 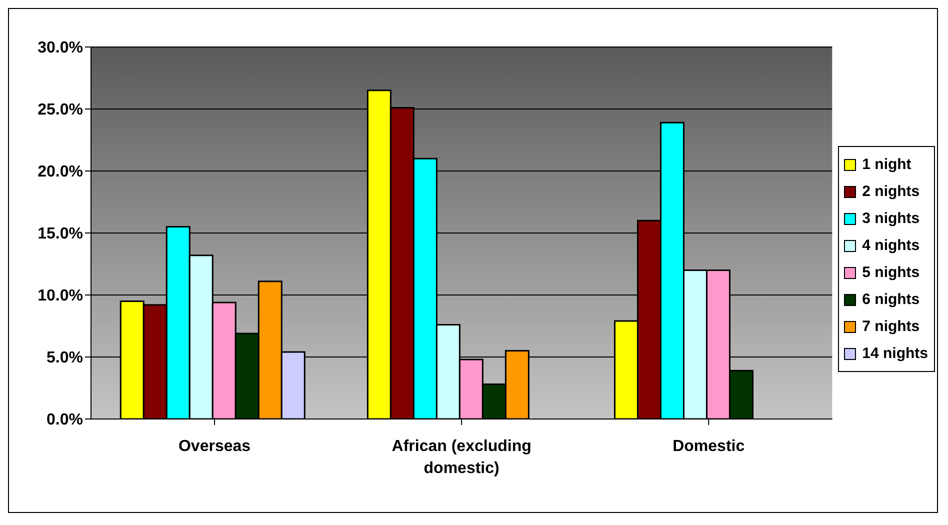 What do you see at coordinates (64, 420) in the screenshot?
I see `y-tick-label: 0.0%` at bounding box center [64, 420].